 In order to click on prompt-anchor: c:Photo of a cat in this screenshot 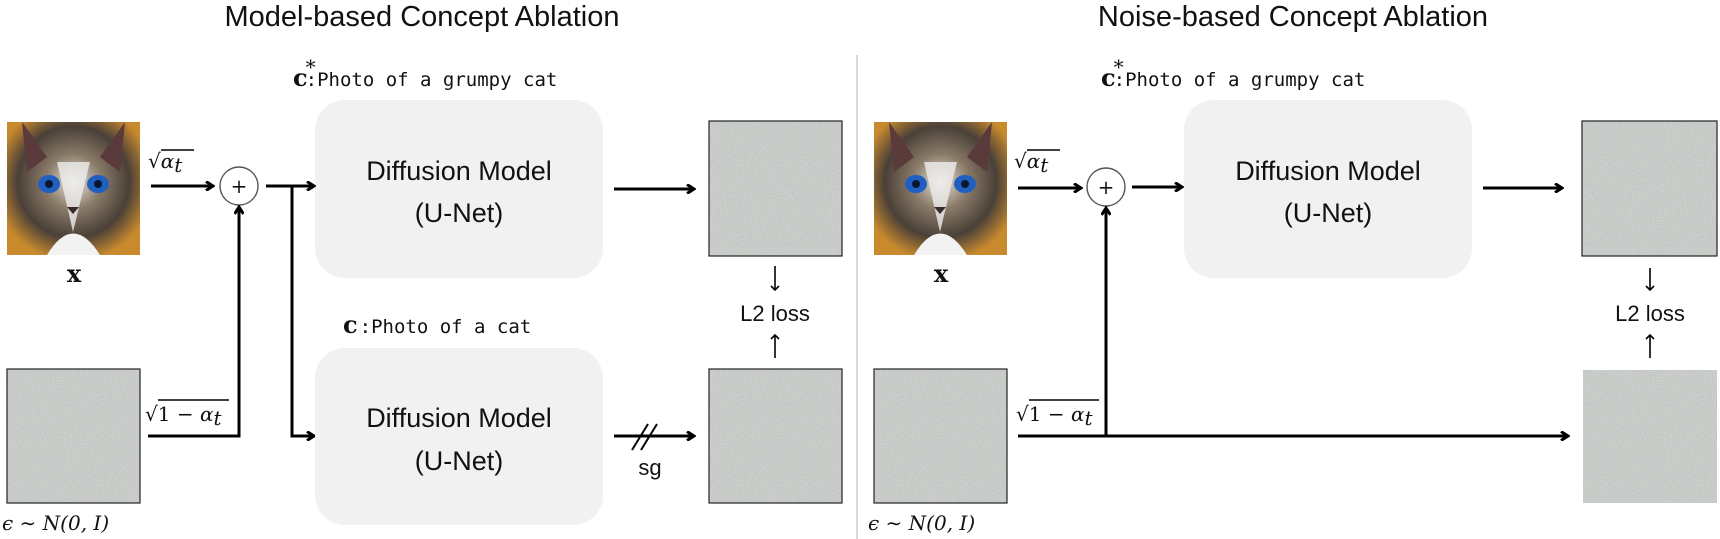, I will do `click(437, 324)`.